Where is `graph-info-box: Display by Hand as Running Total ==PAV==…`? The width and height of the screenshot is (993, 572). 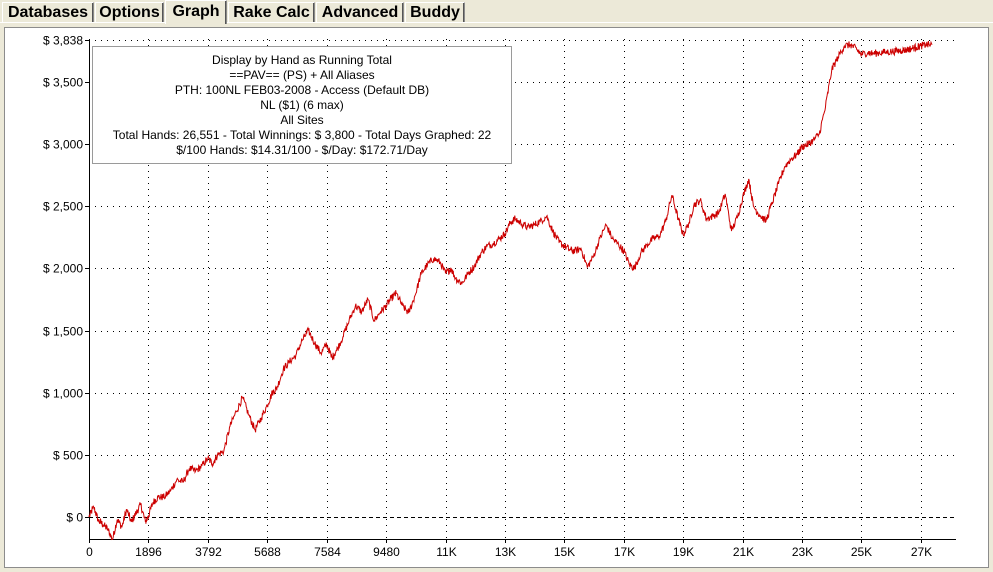
graph-info-box: Display by Hand as Running Total ==PAV==… is located at coordinates (302, 105).